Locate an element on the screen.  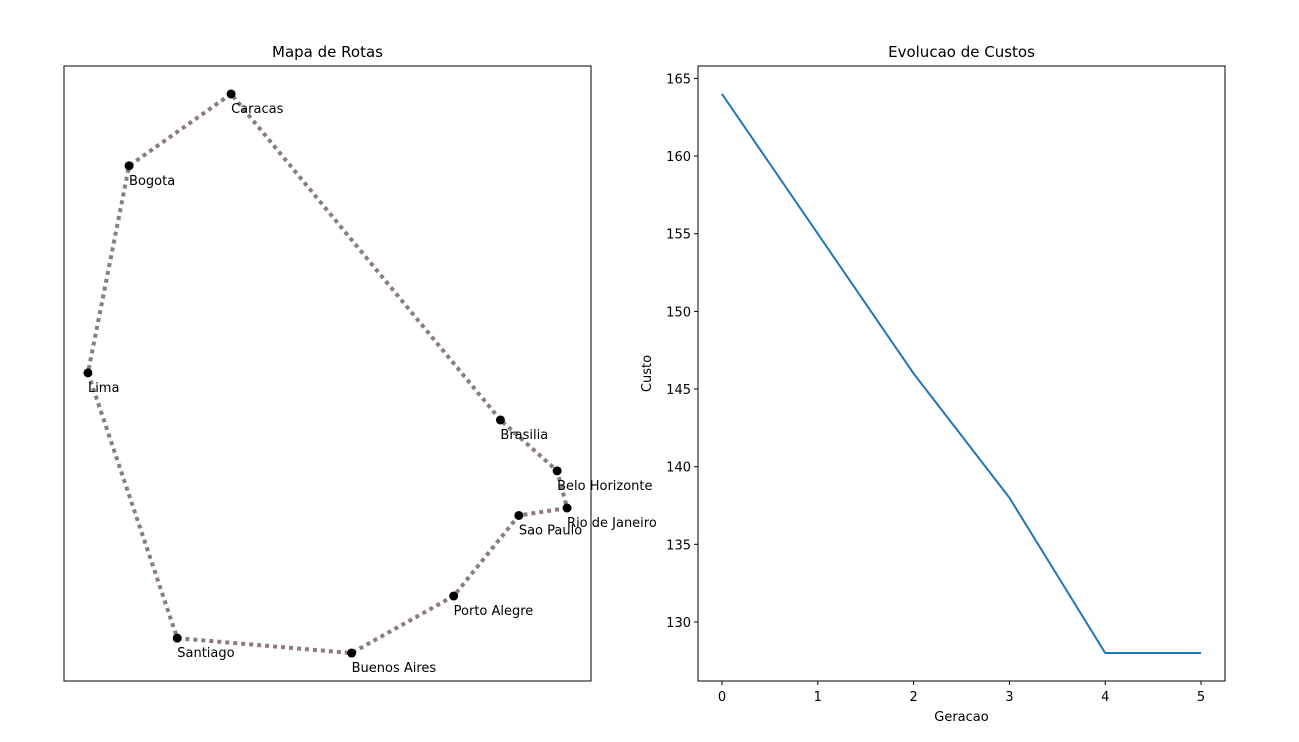
x-tick-label: 1 is located at coordinates (818, 697).